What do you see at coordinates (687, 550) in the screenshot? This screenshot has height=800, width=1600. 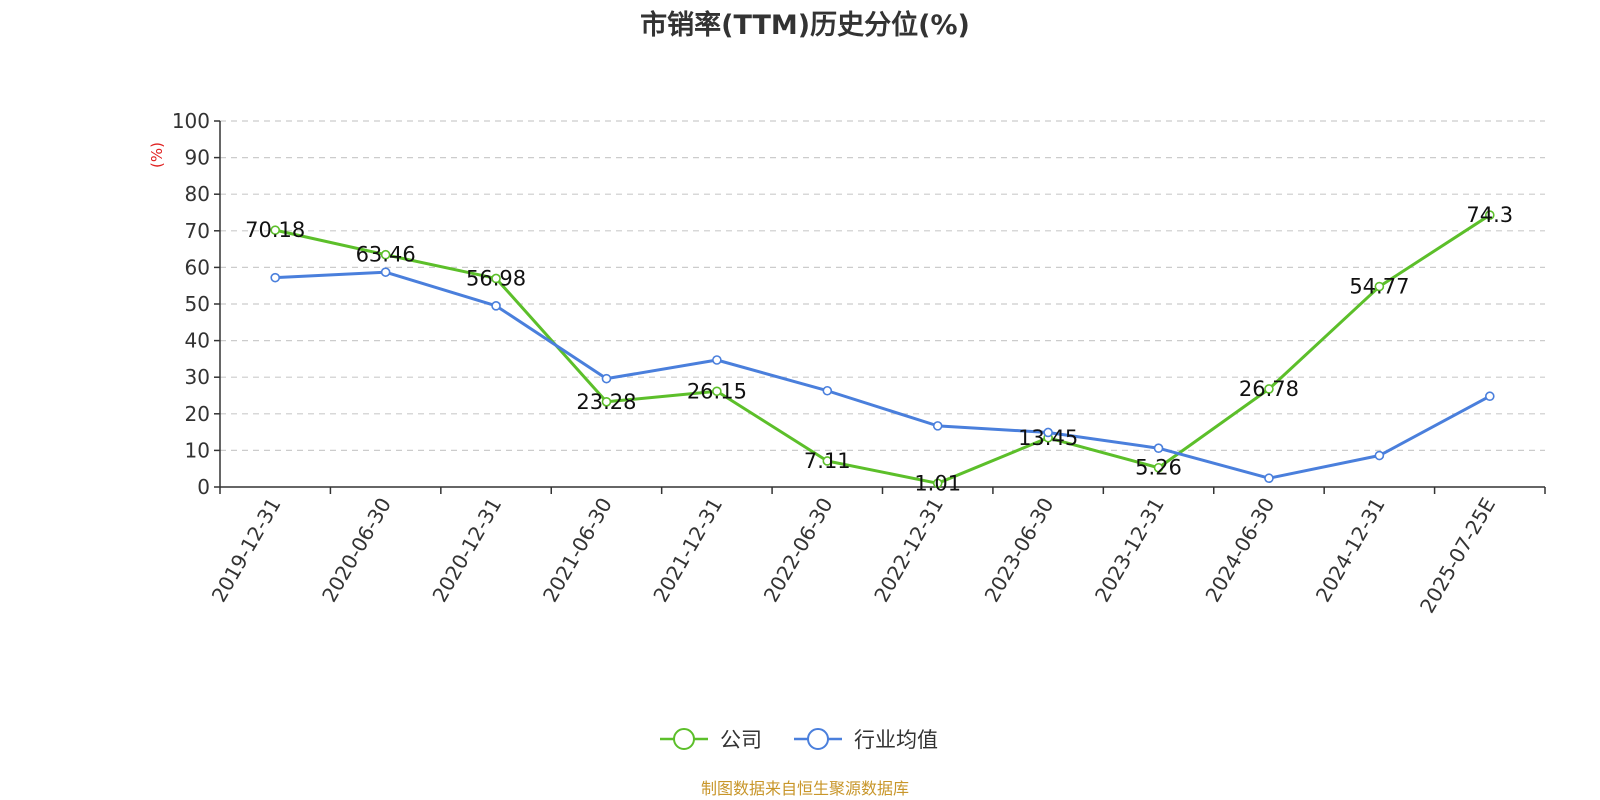 I see `x-tick-label: 2021-12-31` at bounding box center [687, 550].